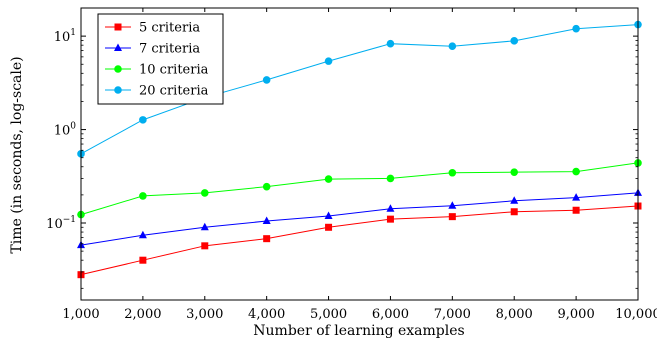  Describe the element at coordinates (142, 314) in the screenshot. I see `x-tick-label: 2,000` at that location.